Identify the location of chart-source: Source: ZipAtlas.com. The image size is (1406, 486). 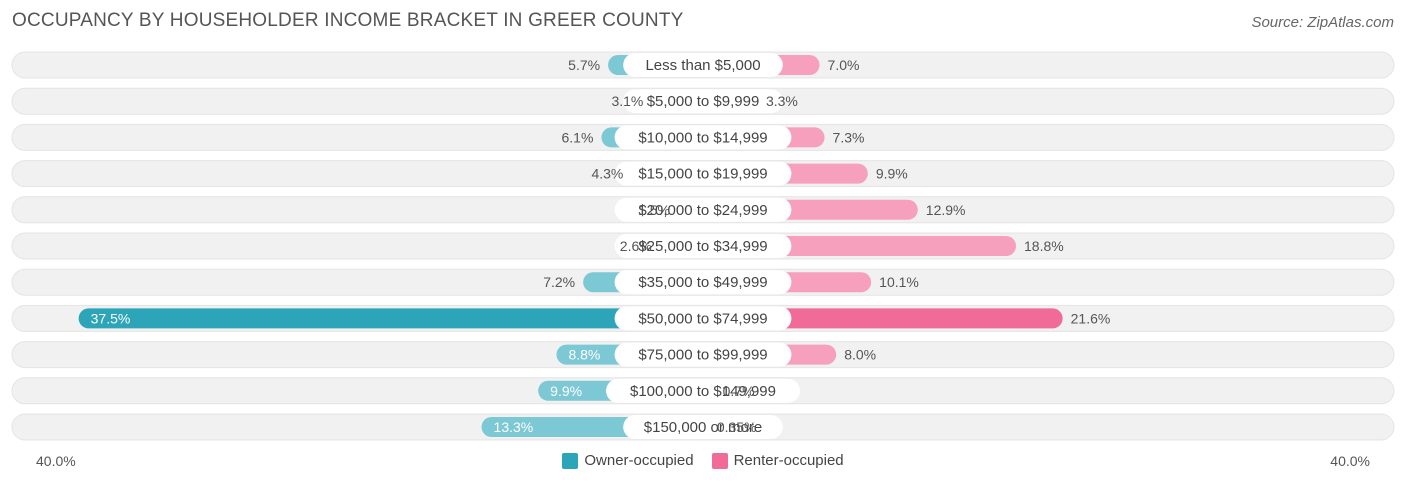
(1322, 22).